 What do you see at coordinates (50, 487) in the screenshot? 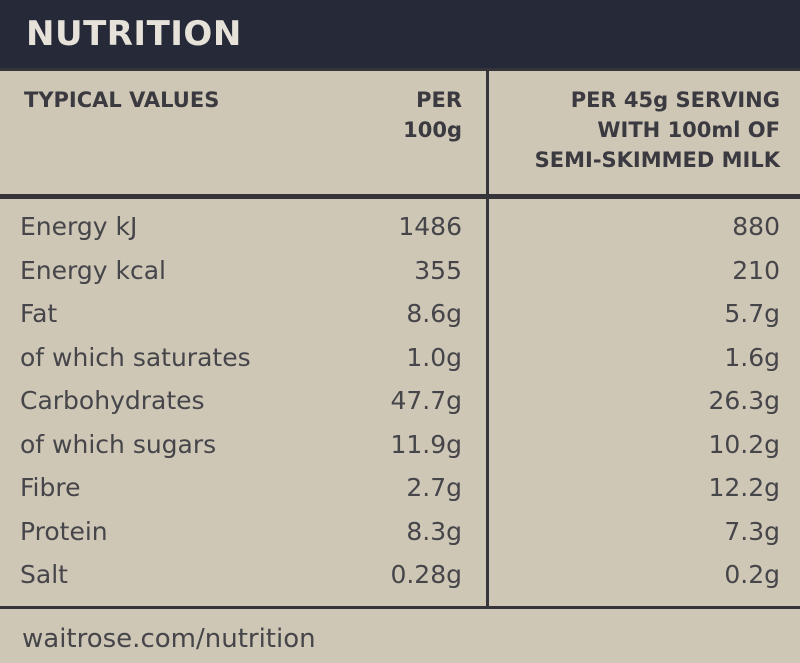
I see `nutrient-name: Fibre` at bounding box center [50, 487].